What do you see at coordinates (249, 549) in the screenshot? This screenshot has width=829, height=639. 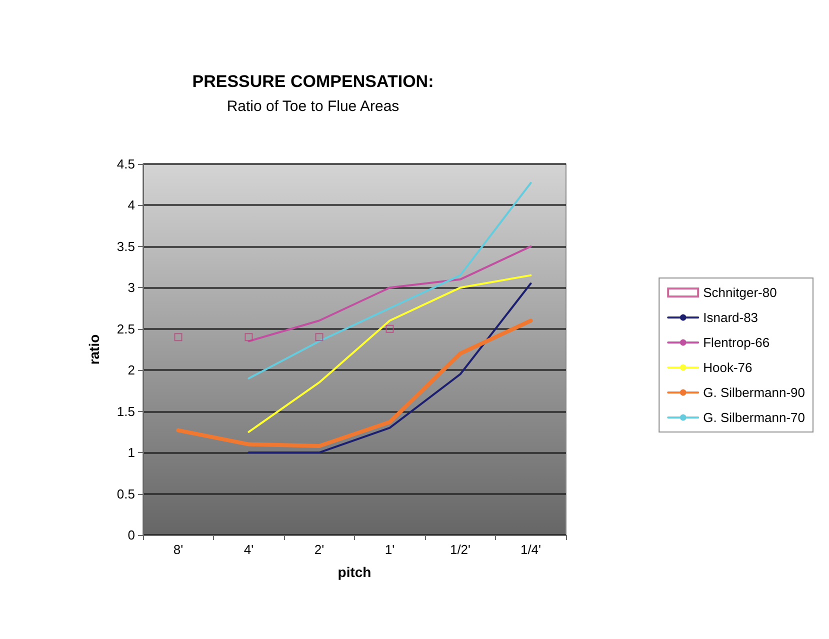 I see `x-tick-label: 4'` at bounding box center [249, 549].